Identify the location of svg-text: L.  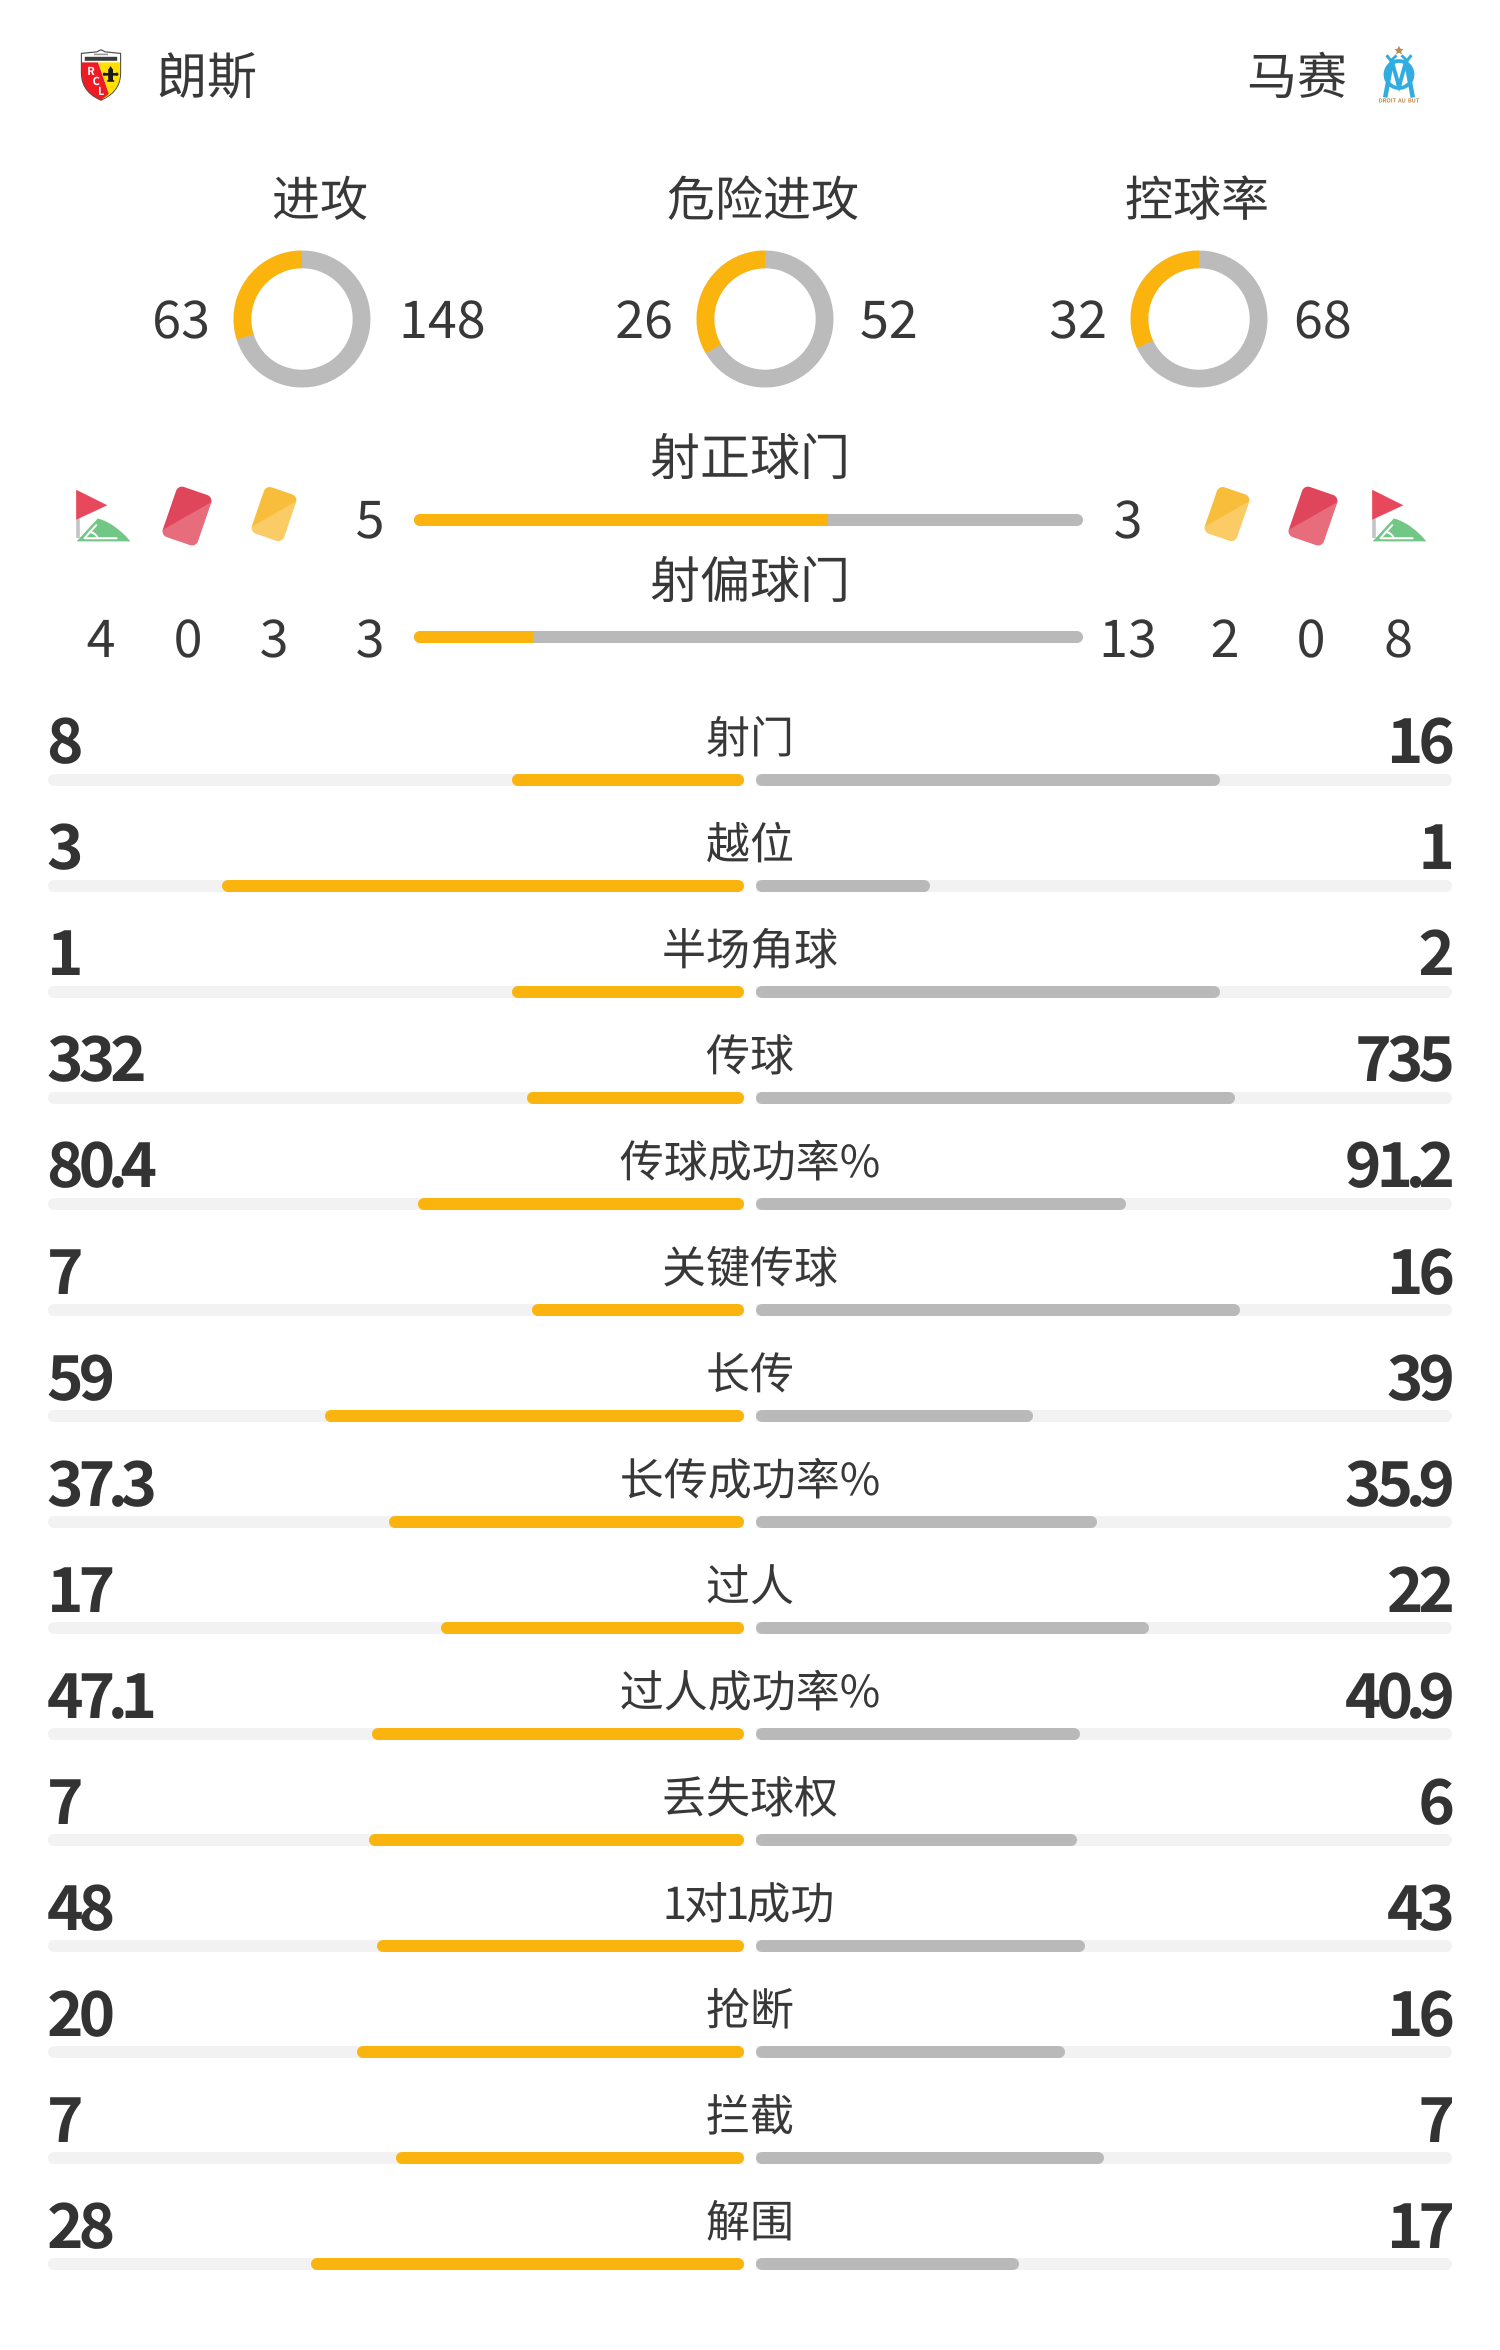
(101, 91).